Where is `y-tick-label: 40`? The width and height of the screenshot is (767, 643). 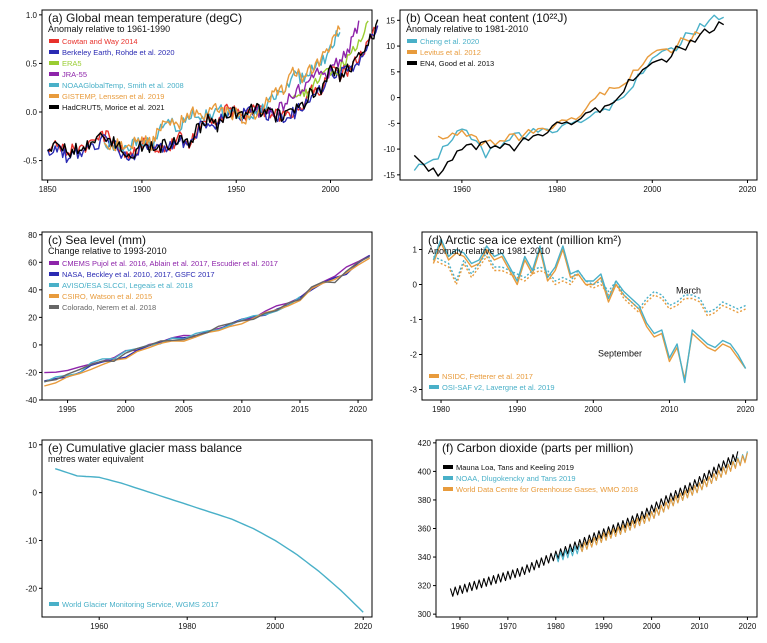 y-tick-label: 40 is located at coordinates (32, 290).